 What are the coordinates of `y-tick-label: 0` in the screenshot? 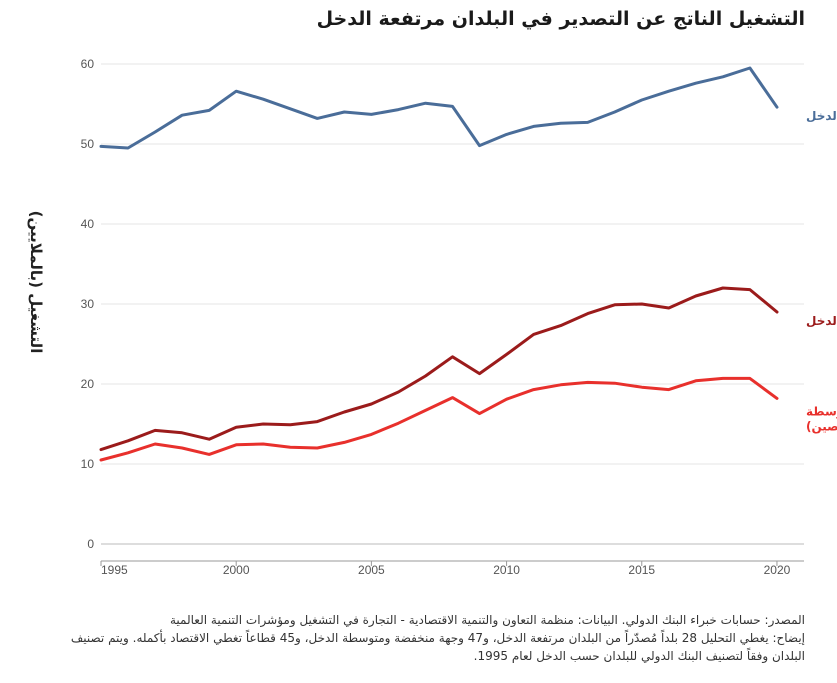 It's located at (90, 544).